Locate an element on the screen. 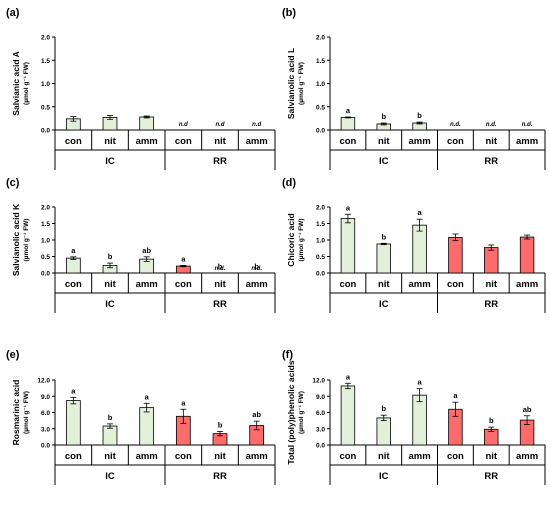 This screenshot has height=522, width=550. y-axis-label: Total (poly)phenolic acids (µmol g⁻¹ FW) is located at coordinates (295, 412).